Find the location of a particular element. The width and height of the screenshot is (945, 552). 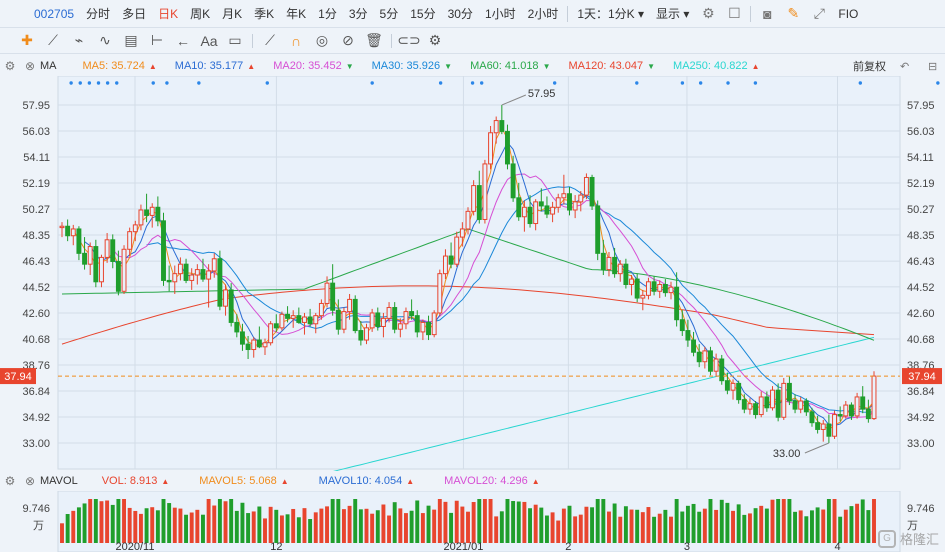

period-tab: 30分 is located at coordinates (460, 13).